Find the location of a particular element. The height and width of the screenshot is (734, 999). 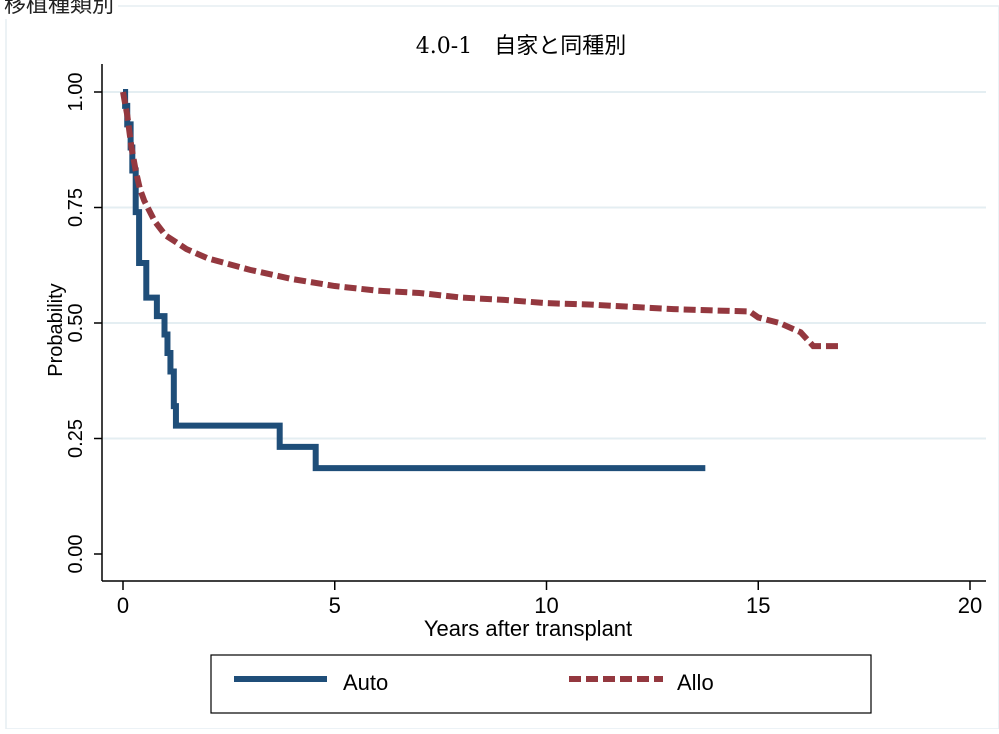

legend: Auto Allo is located at coordinates (541, 684).